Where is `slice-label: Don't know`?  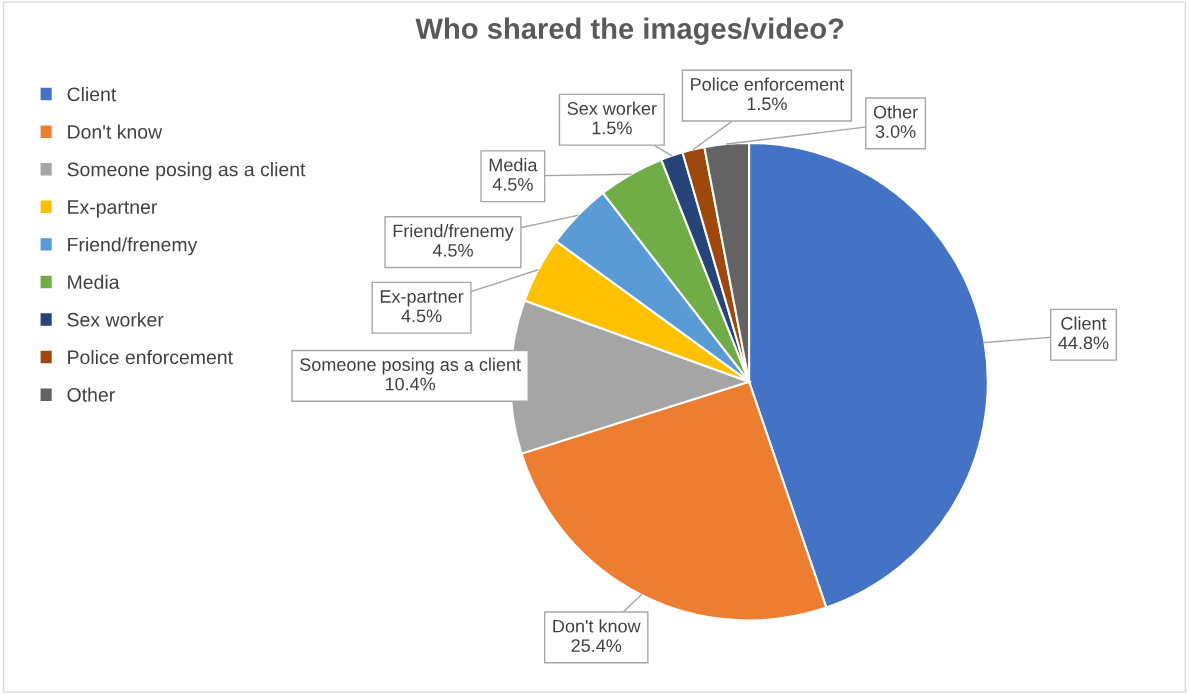
slice-label: Don't know is located at coordinates (597, 626).